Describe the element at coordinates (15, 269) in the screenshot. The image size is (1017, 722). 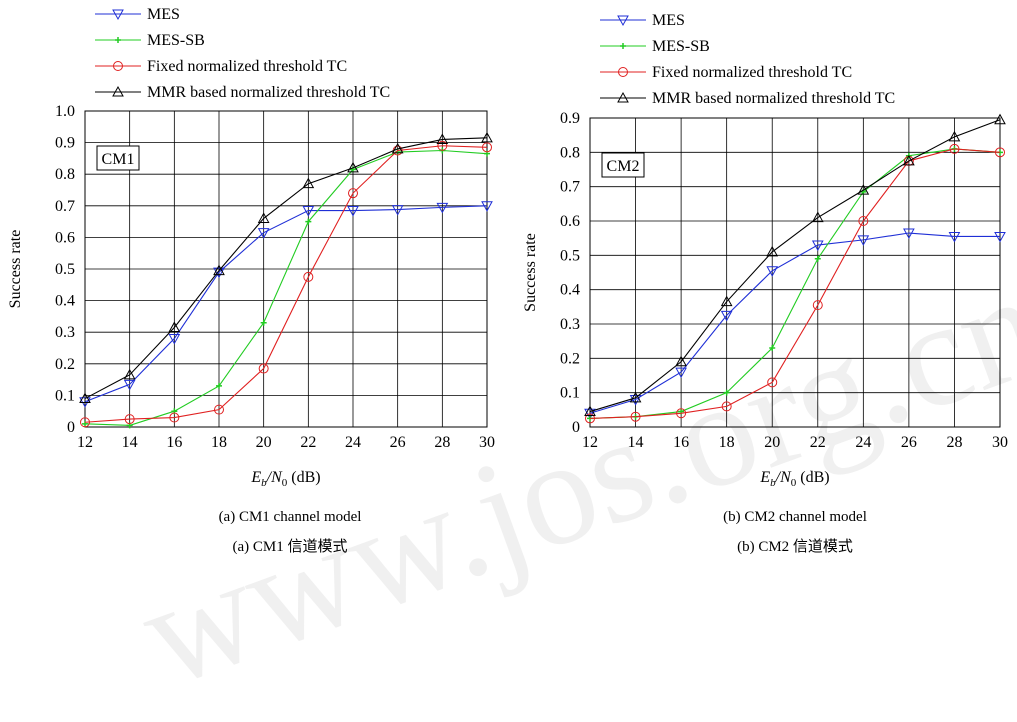
I see `y-axis-label: Success rate` at that location.